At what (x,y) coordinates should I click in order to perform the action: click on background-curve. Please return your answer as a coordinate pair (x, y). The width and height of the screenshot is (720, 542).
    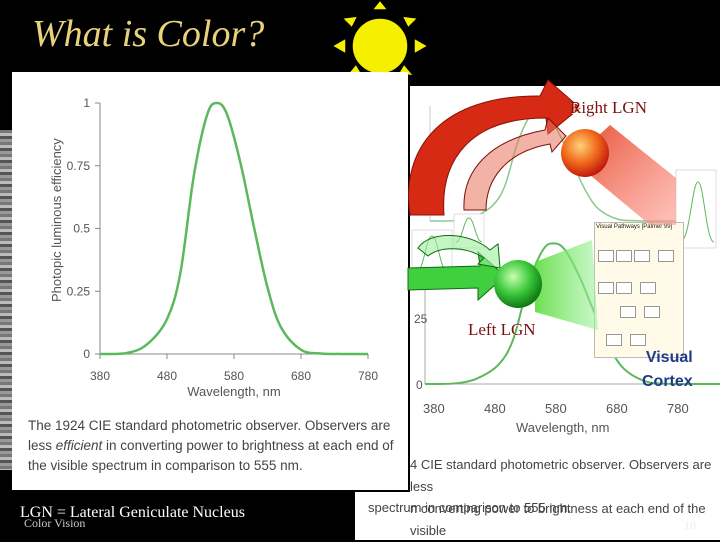
    Looking at the image, I should click on (572, 314).